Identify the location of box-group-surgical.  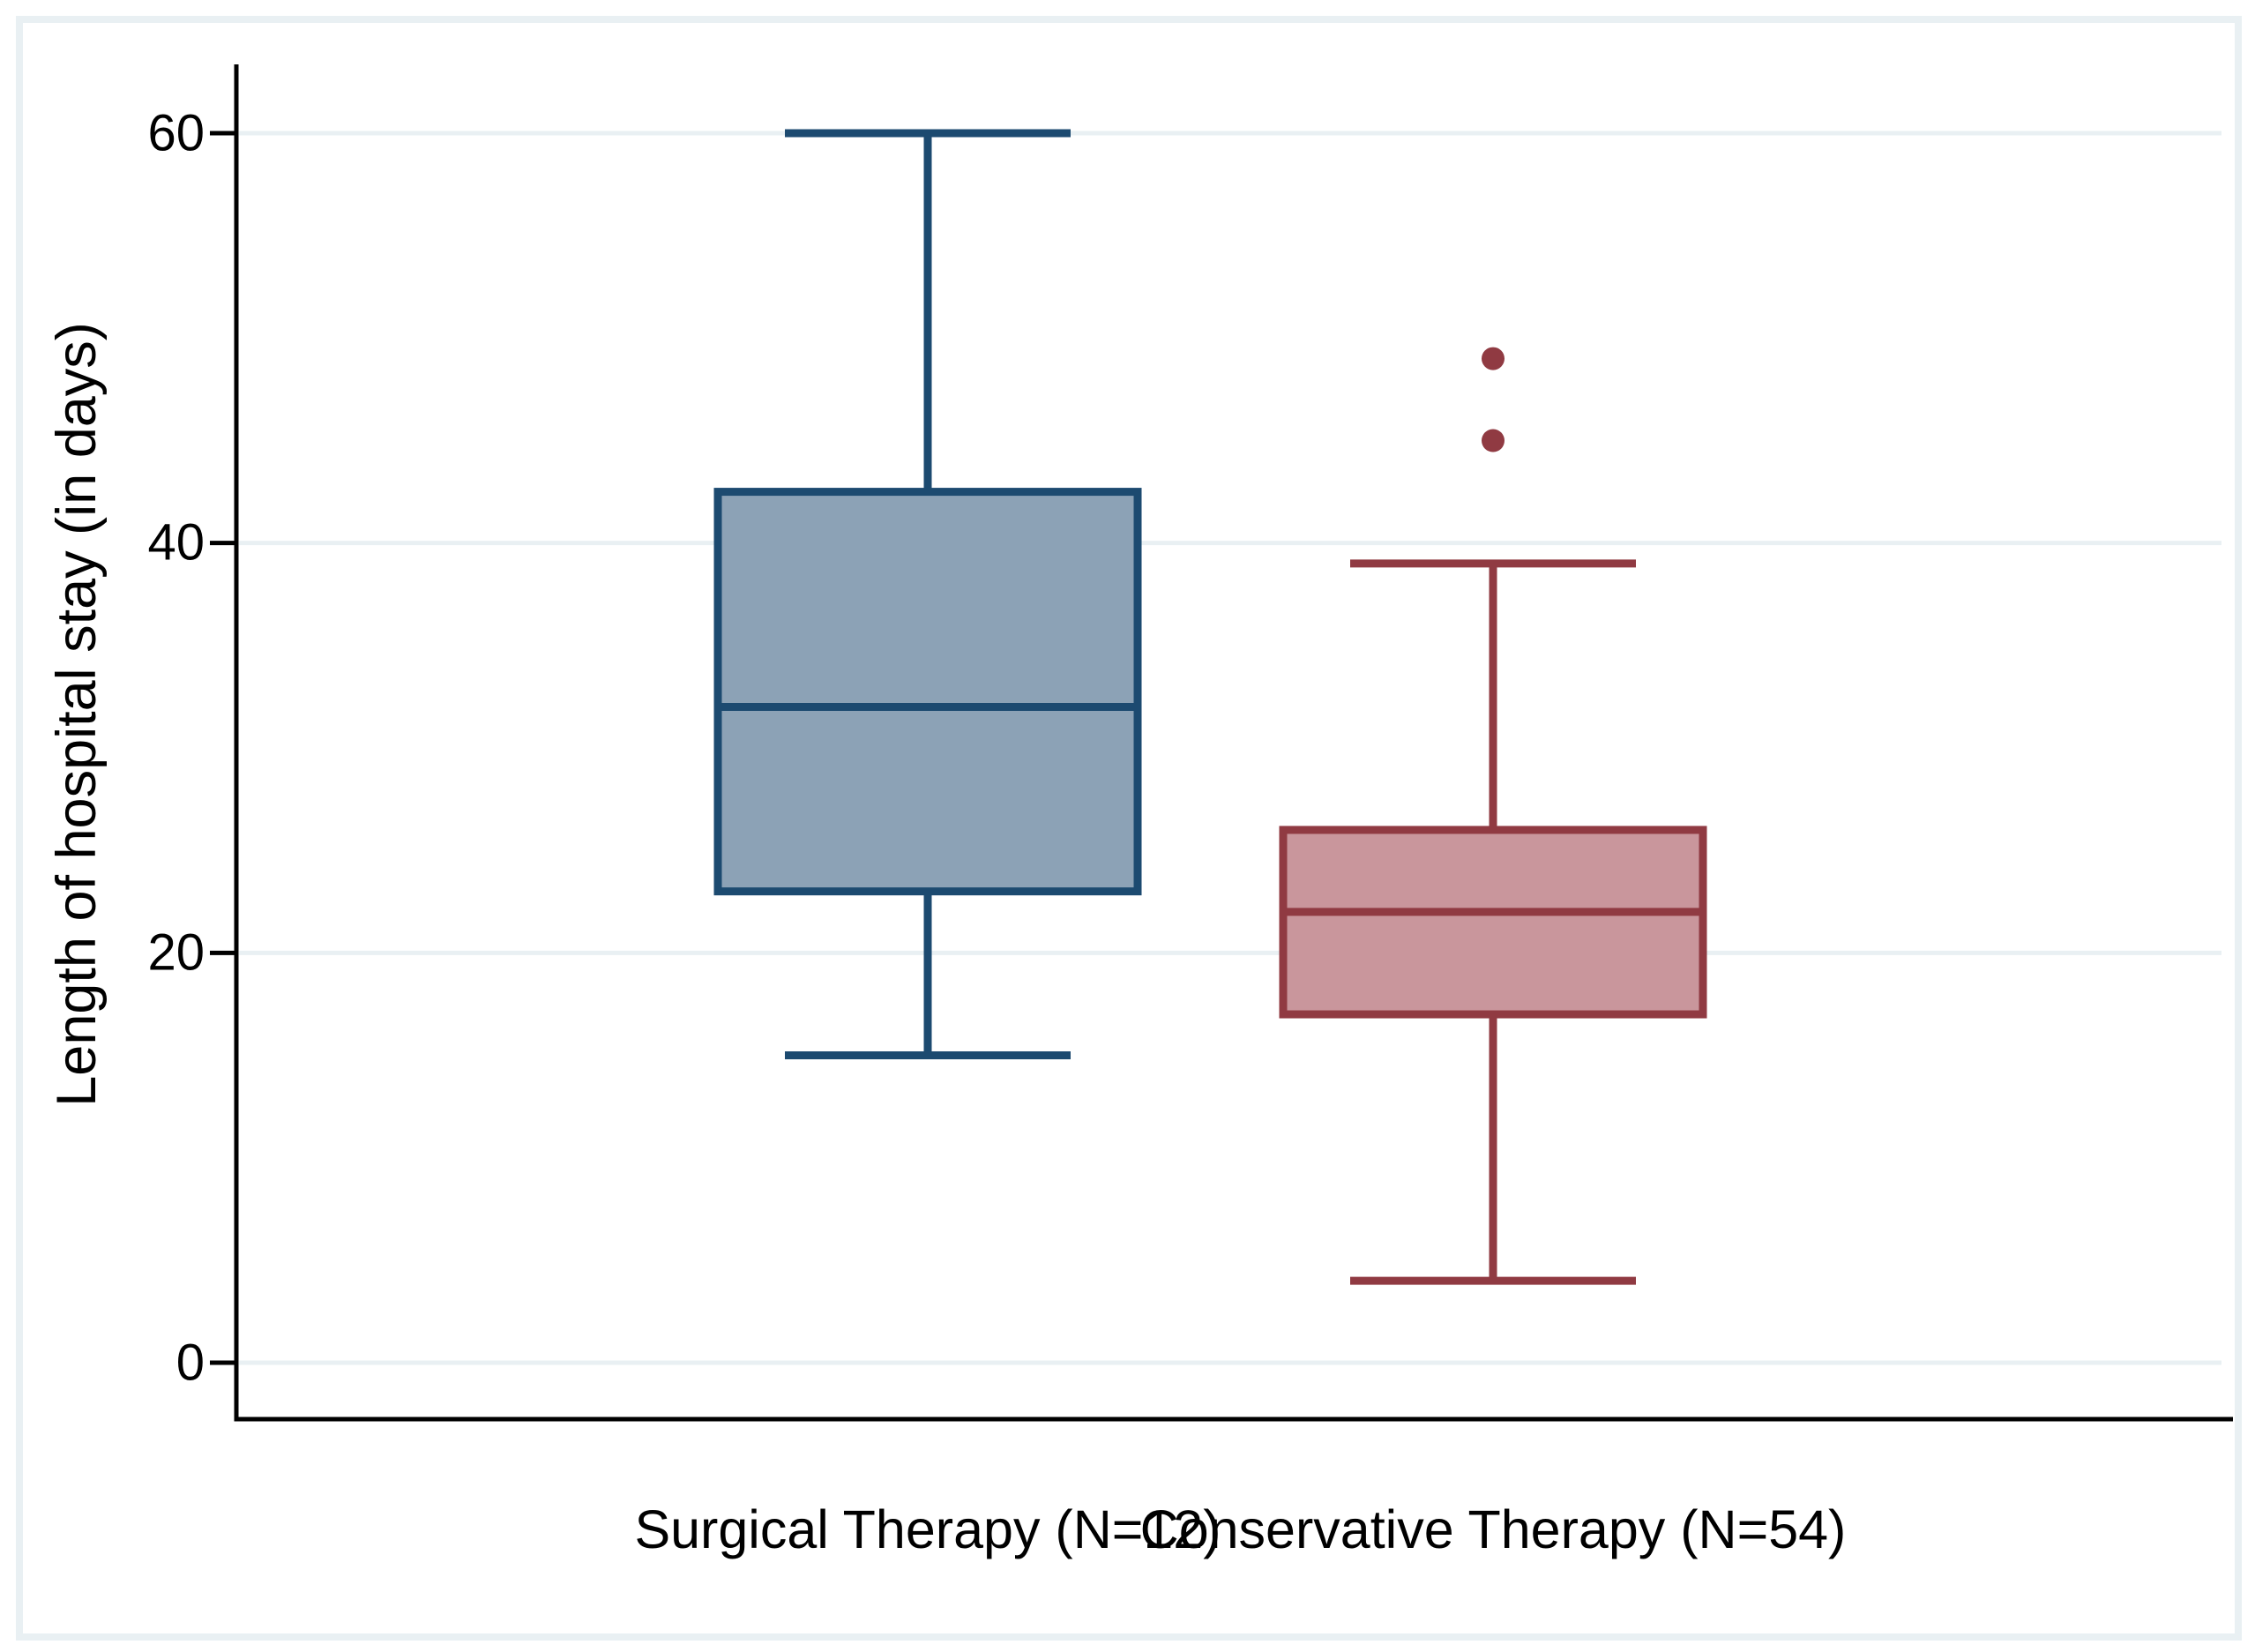
(927, 594).